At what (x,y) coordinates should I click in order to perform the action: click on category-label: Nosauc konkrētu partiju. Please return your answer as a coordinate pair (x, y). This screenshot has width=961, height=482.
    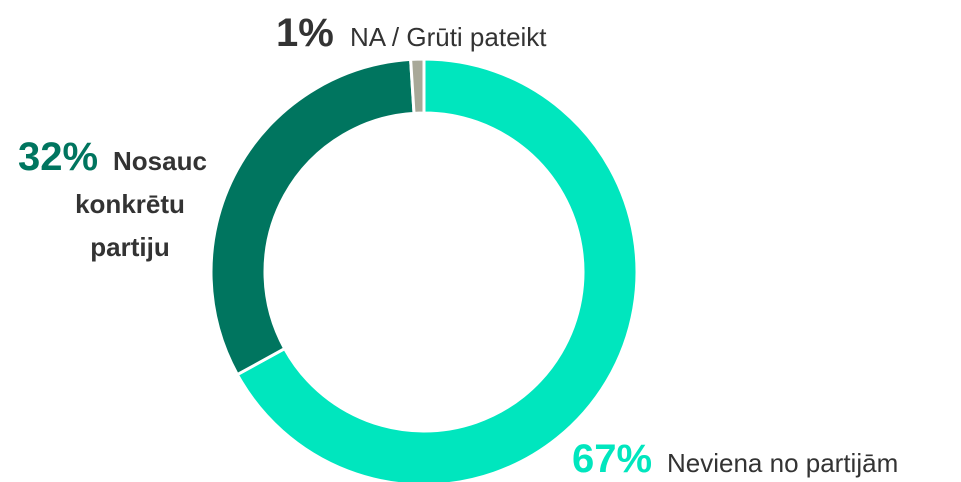
    Looking at the image, I should click on (141, 204).